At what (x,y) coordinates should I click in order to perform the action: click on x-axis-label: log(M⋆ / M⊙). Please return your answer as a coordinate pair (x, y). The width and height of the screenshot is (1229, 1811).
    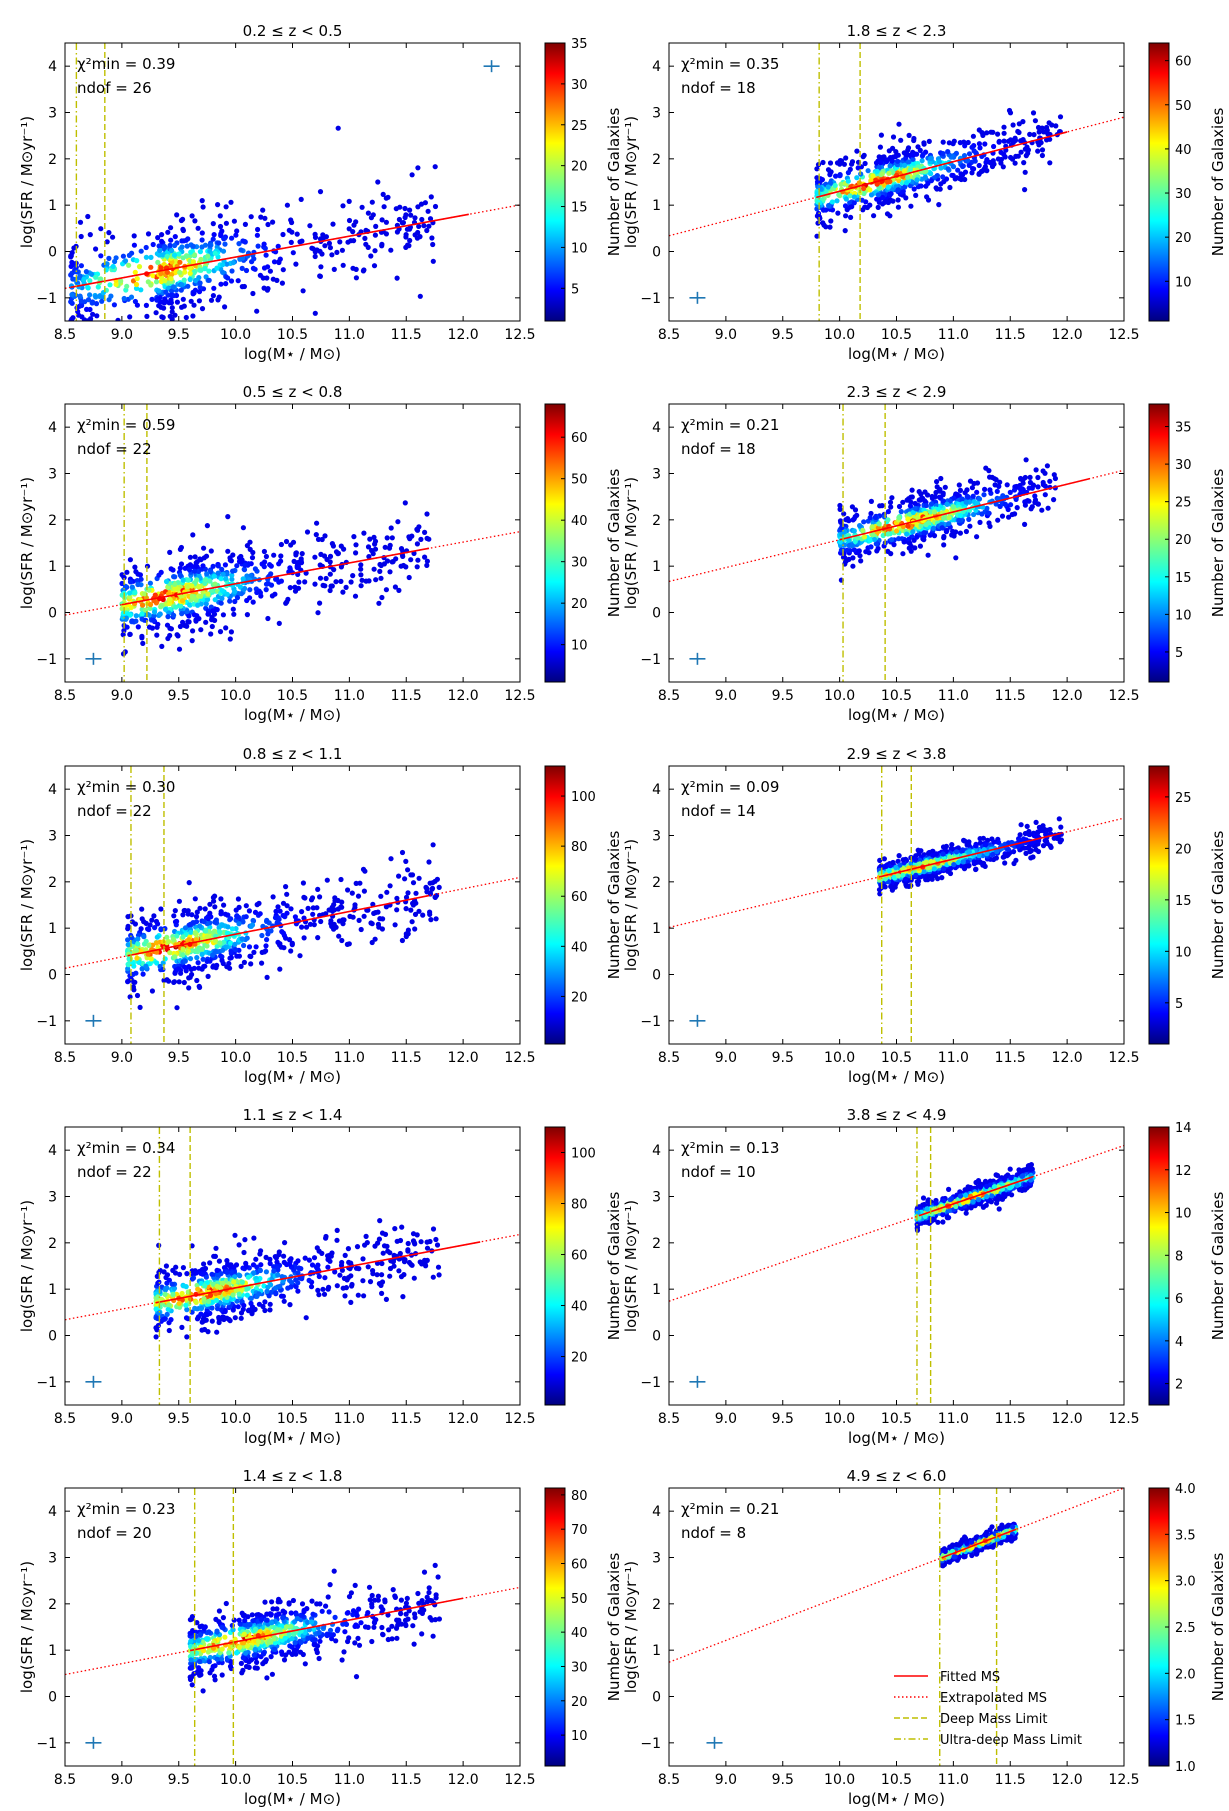
    Looking at the image, I should click on (896, 715).